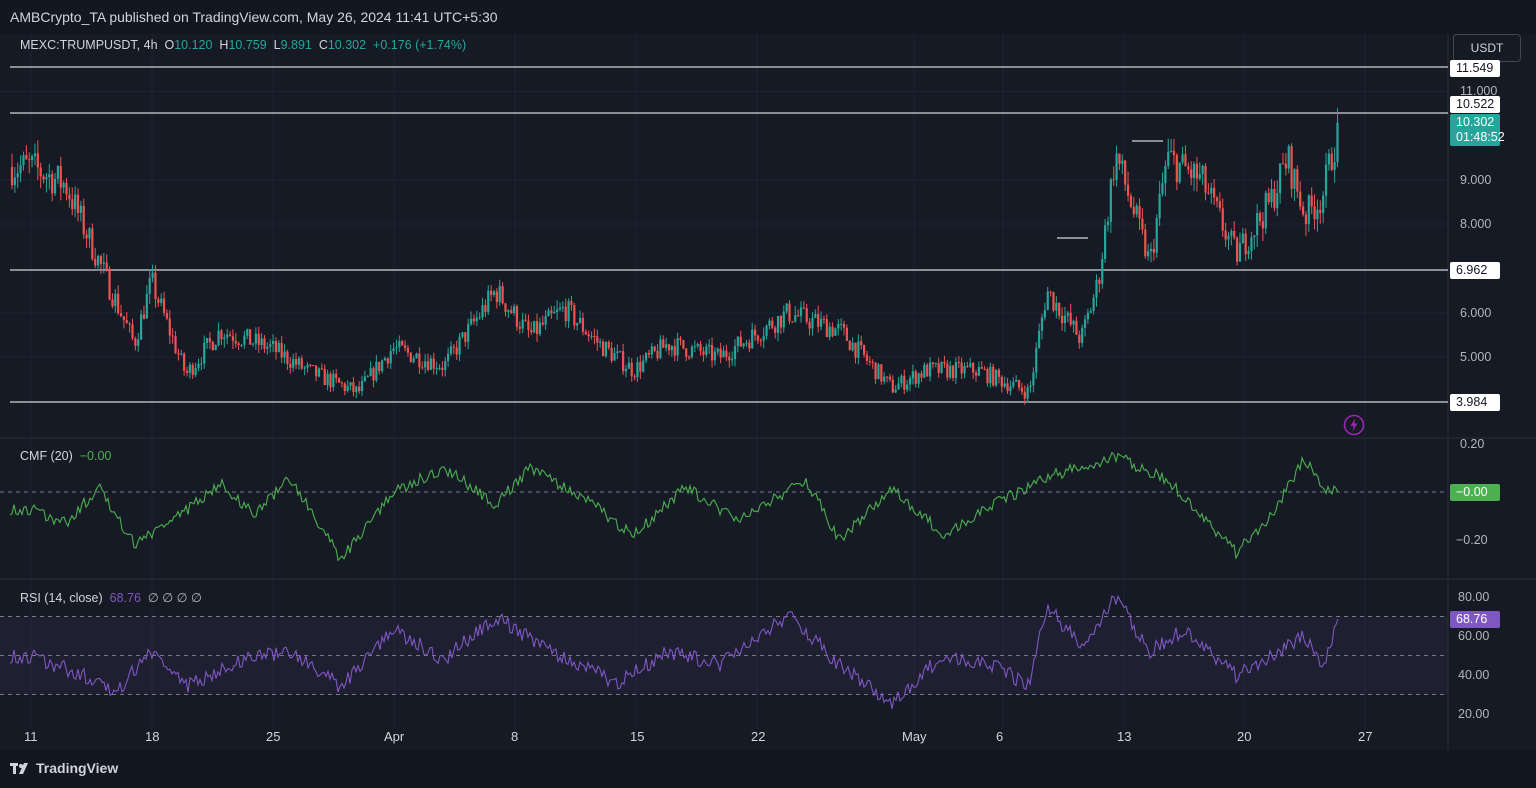 The height and width of the screenshot is (788, 1536). What do you see at coordinates (758, 736) in the screenshot?
I see `x-axis-label: 22` at bounding box center [758, 736].